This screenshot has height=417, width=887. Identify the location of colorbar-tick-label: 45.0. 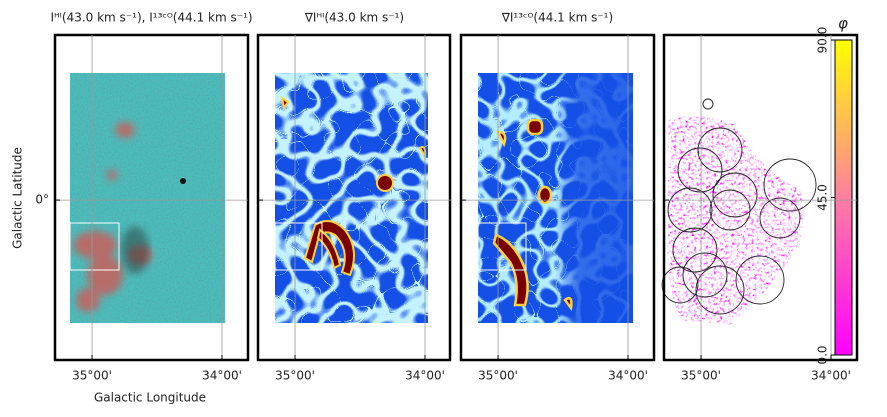
(823, 197).